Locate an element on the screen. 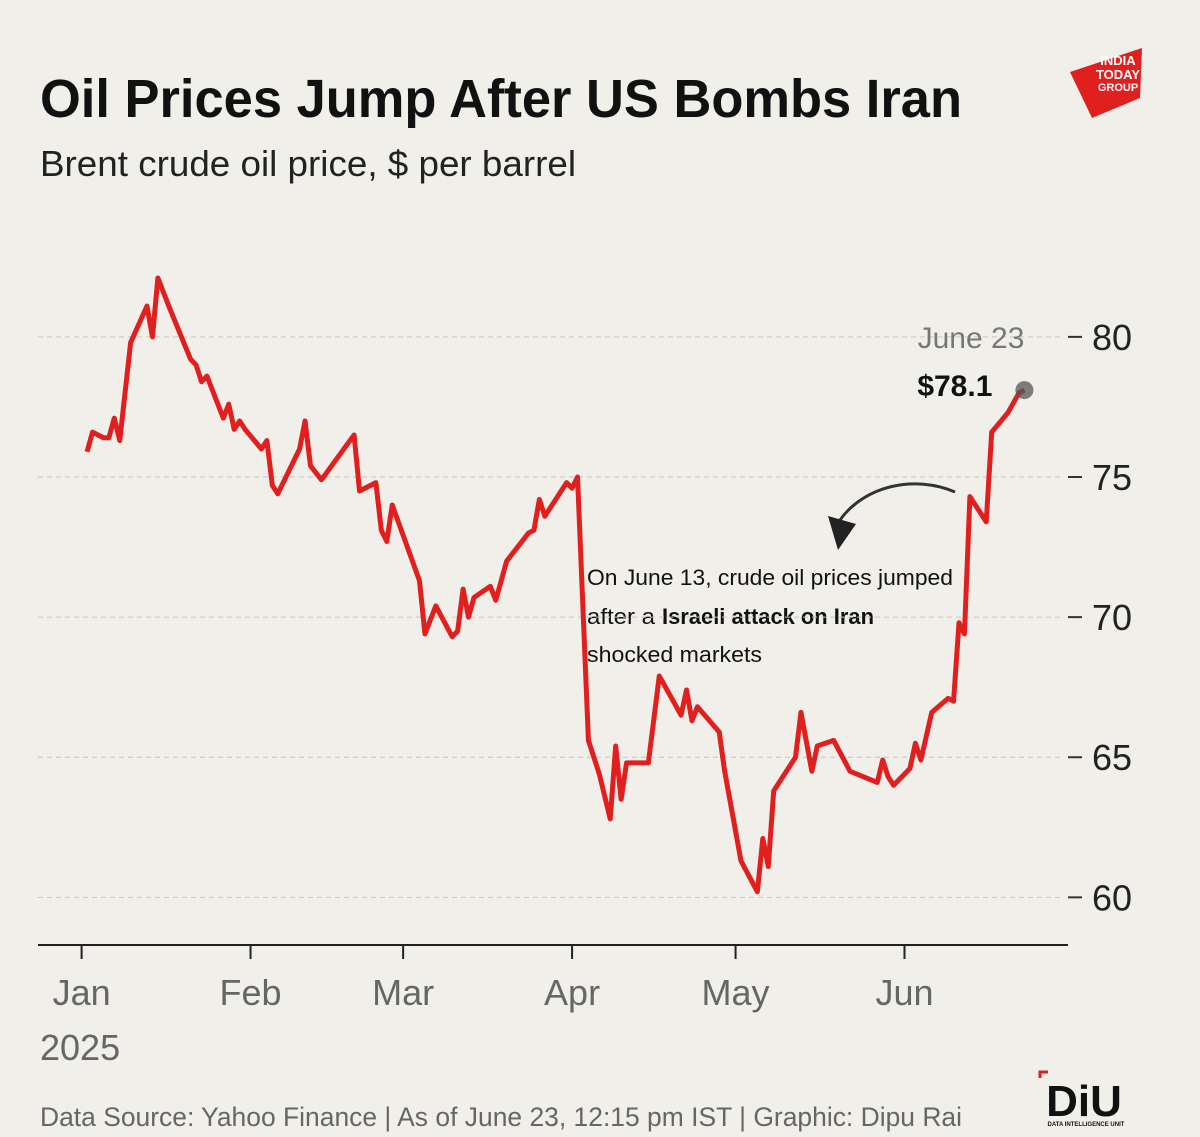 The image size is (1200, 1137). end-dot is located at coordinates (1024, 390).